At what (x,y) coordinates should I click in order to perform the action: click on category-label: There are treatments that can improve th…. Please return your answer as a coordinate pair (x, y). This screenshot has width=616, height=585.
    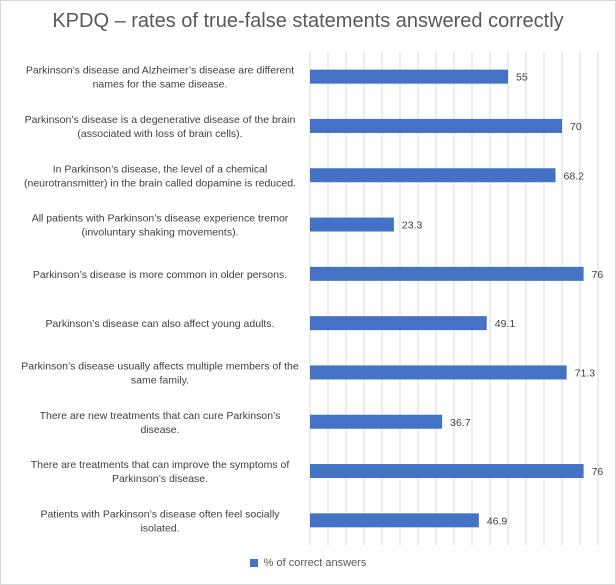
    Looking at the image, I should click on (160, 472).